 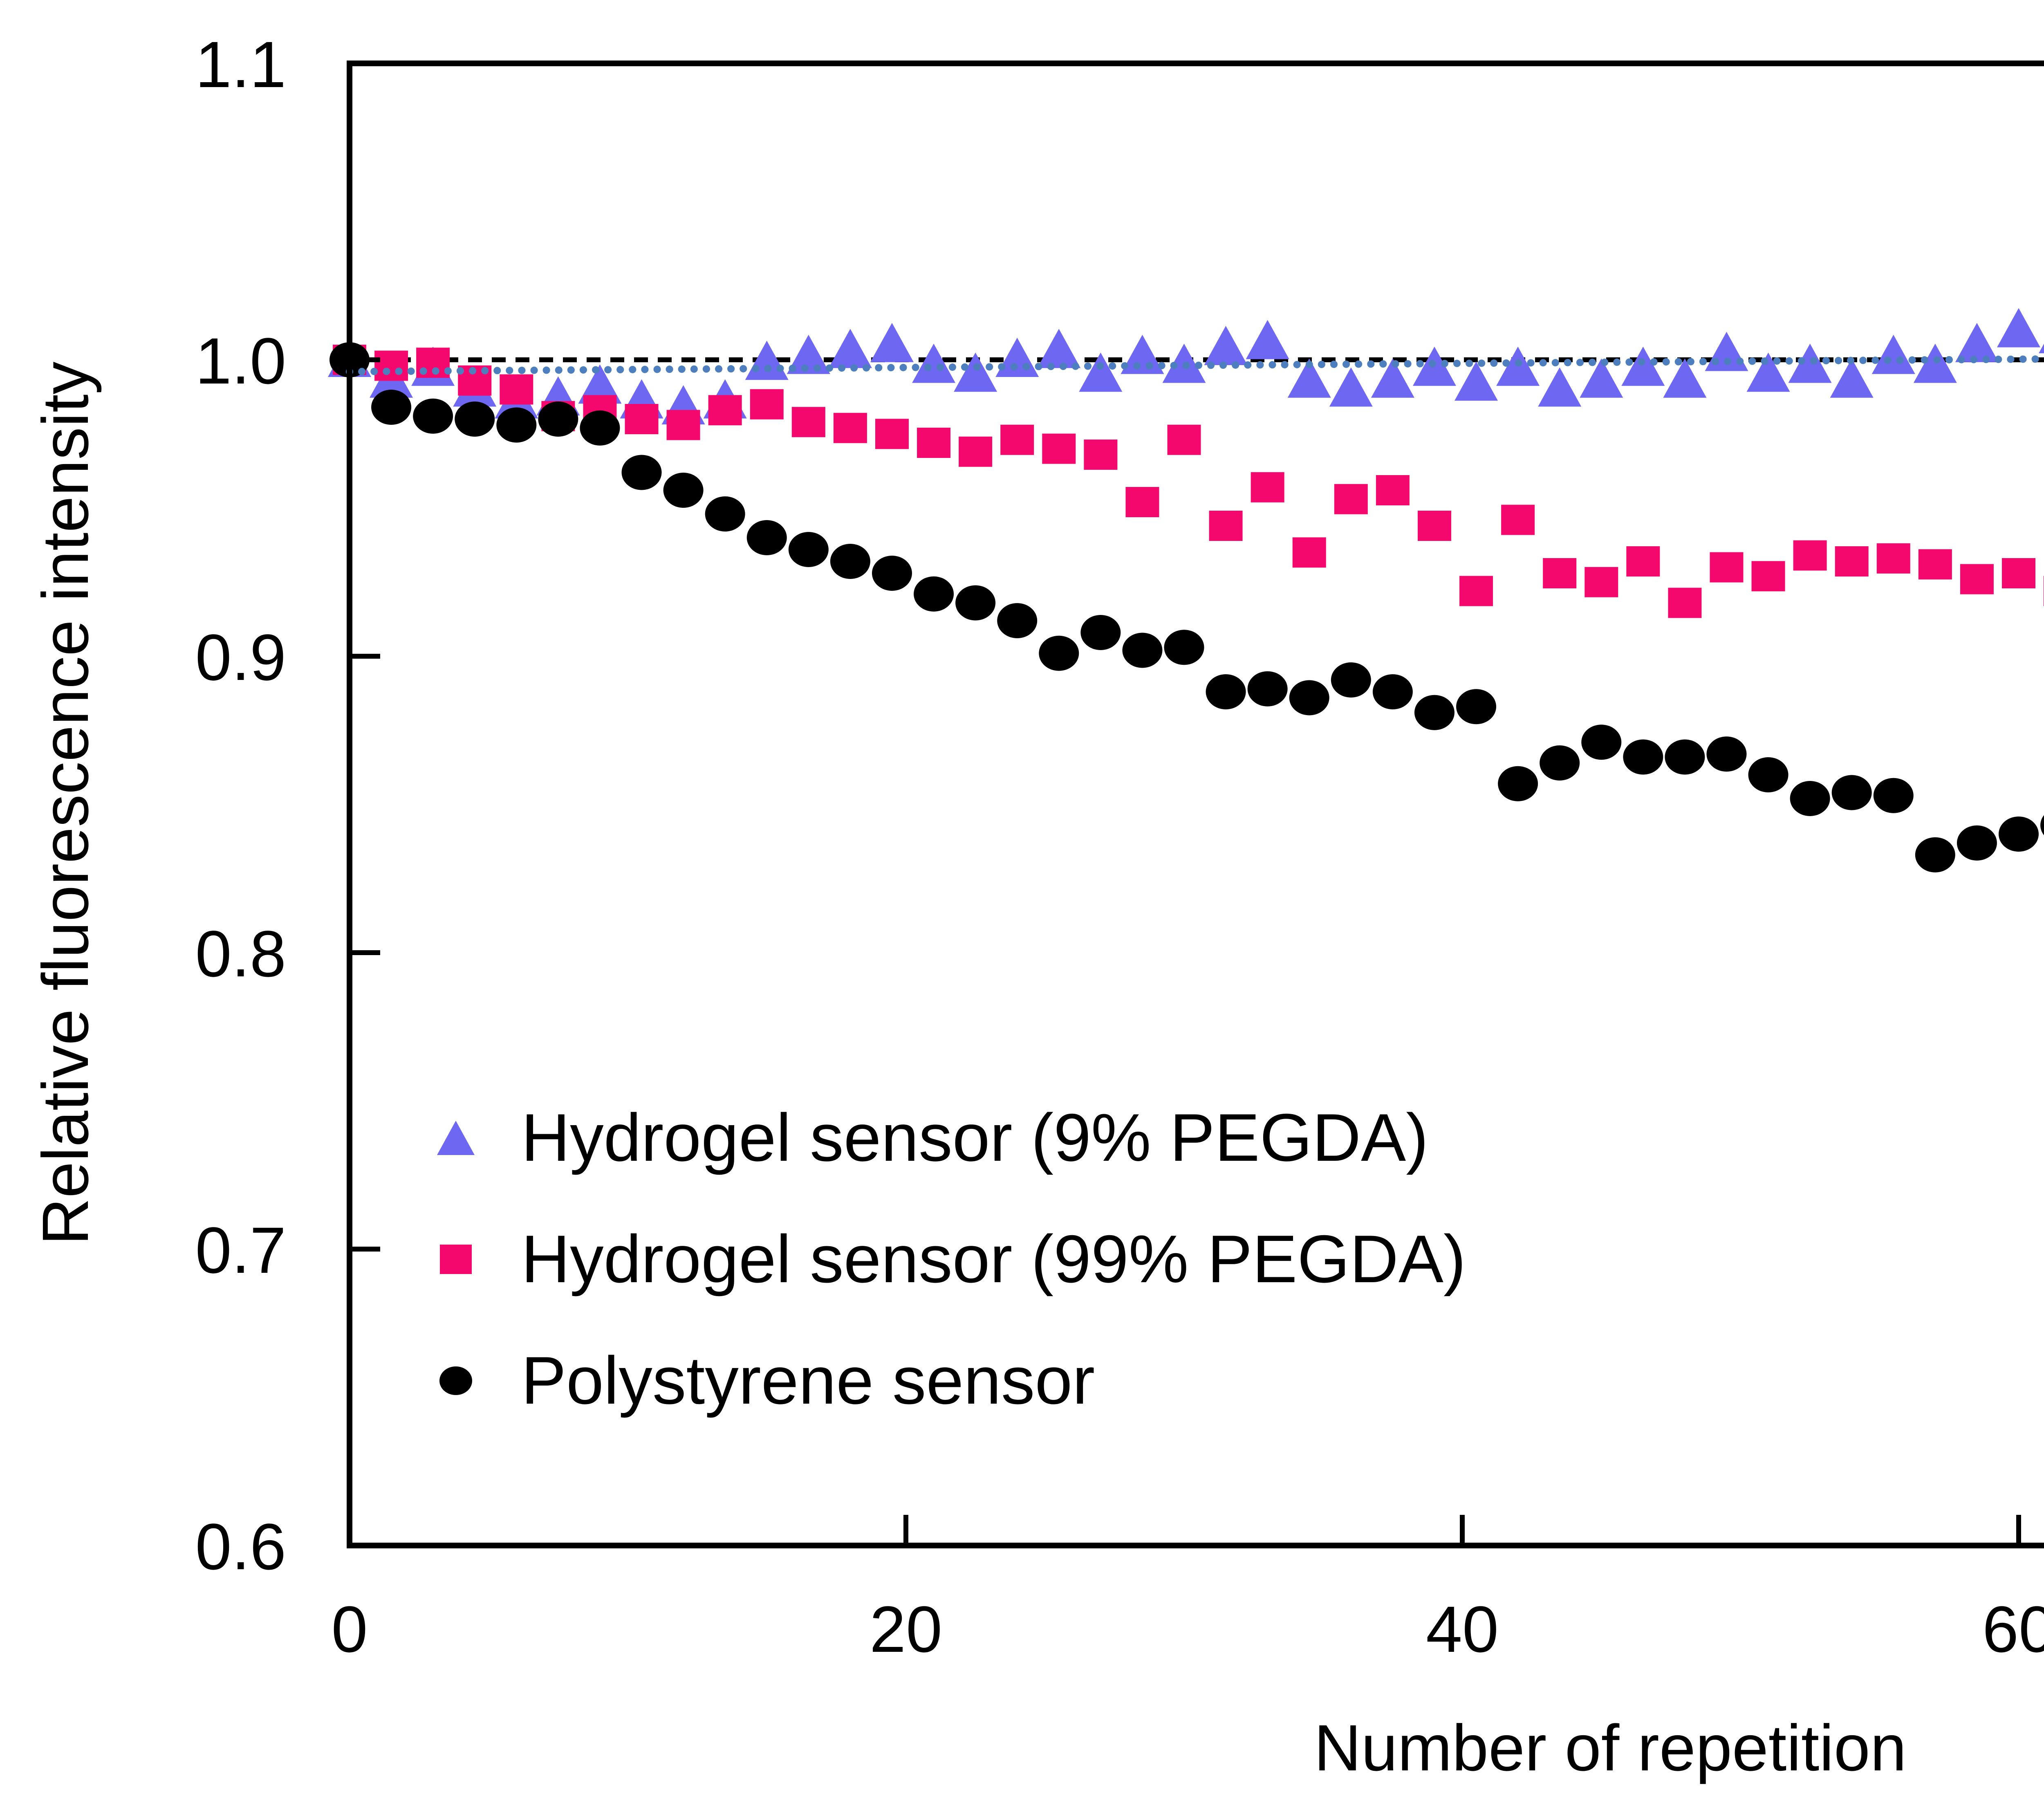 What do you see at coordinates (808, 1380) in the screenshot?
I see `legend-label: Polystyrene sensor` at bounding box center [808, 1380].